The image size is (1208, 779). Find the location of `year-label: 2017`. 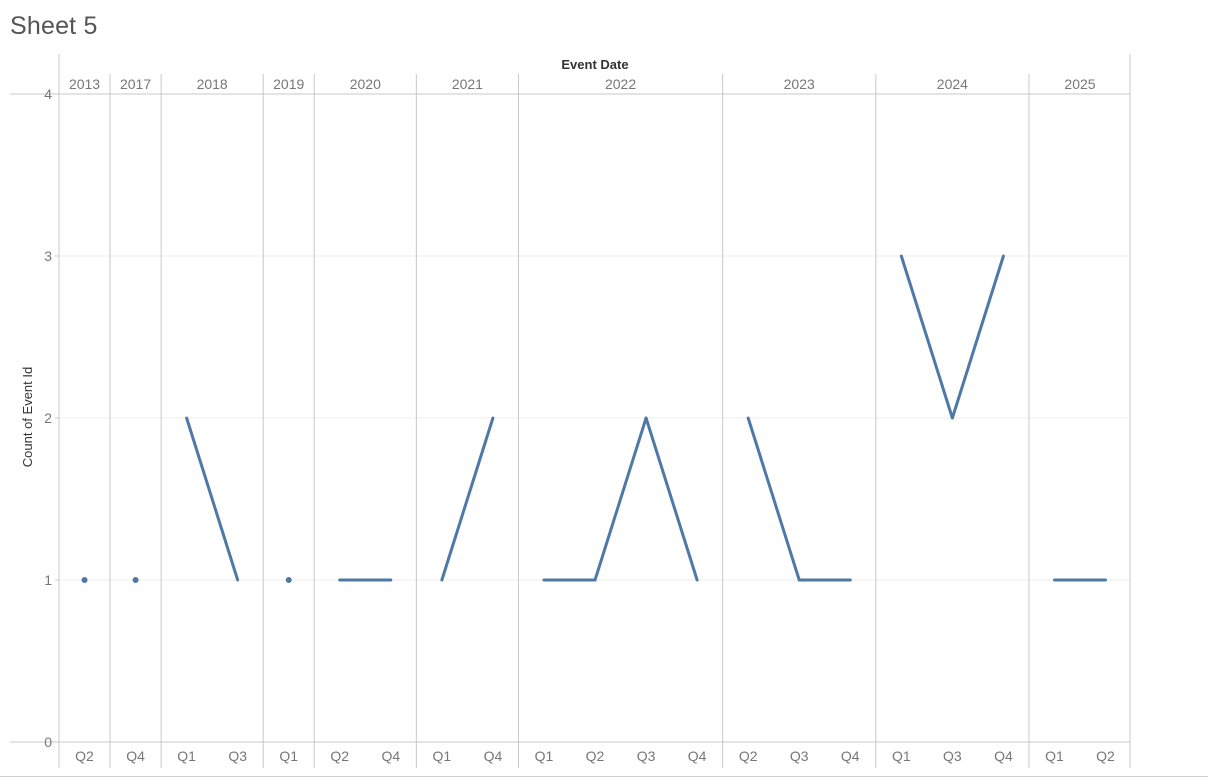

year-label: 2017 is located at coordinates (135, 84).